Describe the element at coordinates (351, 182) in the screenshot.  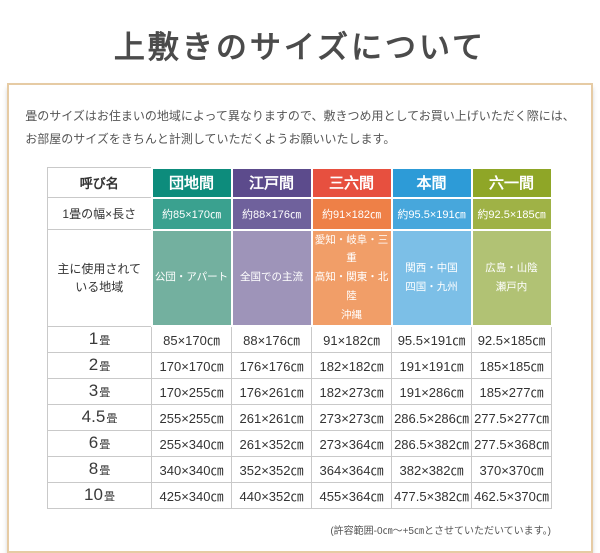
I see `col-header-sanrokuma: 三六間` at that location.